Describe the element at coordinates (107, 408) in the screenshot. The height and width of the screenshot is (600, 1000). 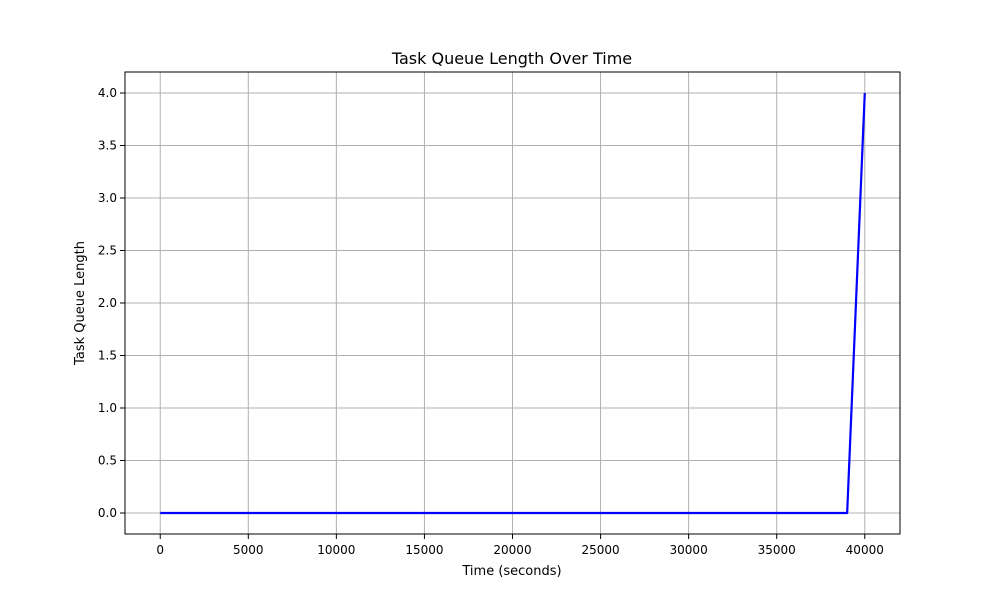
I see `y-tick-label: 1.0` at that location.